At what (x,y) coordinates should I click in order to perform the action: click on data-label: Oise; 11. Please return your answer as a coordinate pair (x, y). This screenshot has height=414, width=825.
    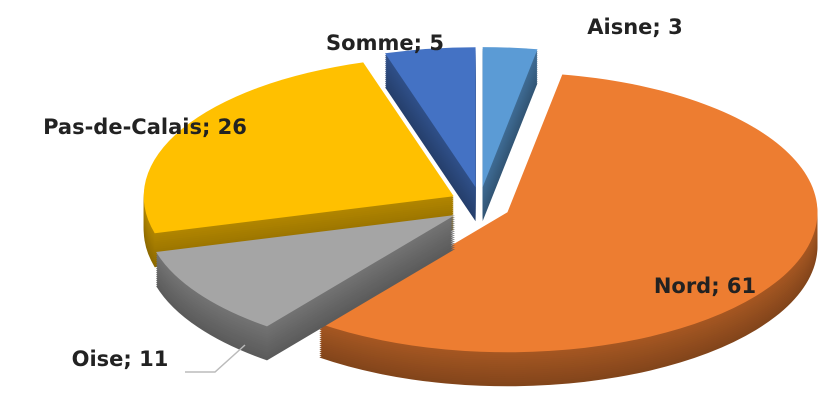
    Looking at the image, I should click on (120, 359).